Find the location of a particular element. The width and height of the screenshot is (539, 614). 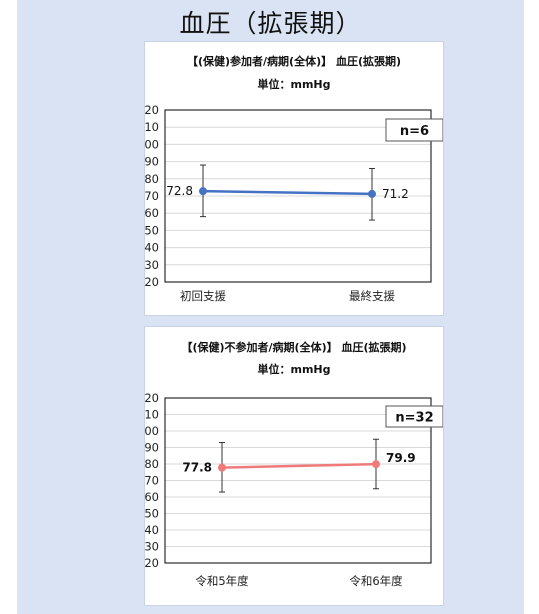

data-label: 79.9 is located at coordinates (401, 458).